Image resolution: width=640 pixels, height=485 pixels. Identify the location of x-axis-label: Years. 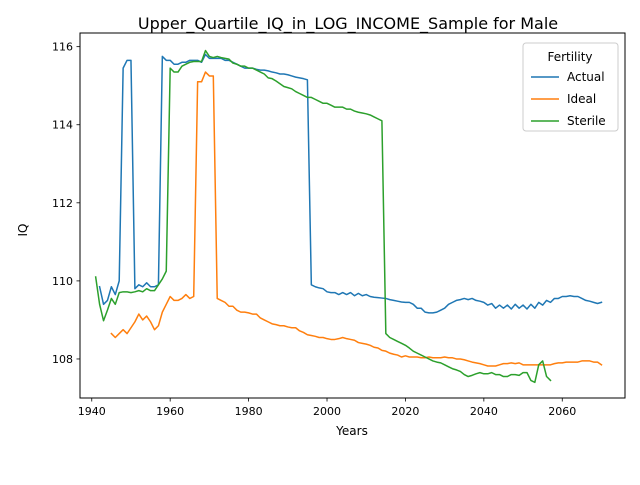
(351, 431).